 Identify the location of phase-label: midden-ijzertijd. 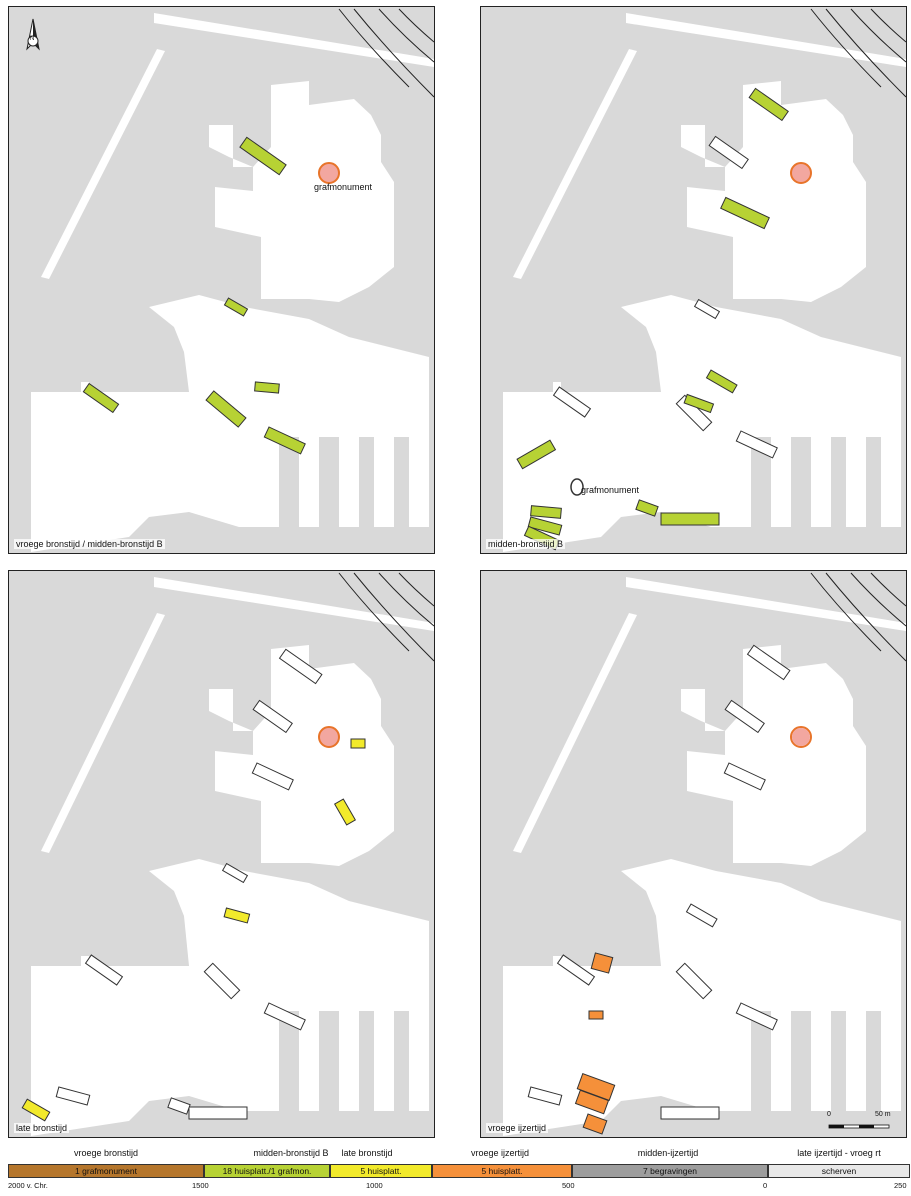
(668, 1153).